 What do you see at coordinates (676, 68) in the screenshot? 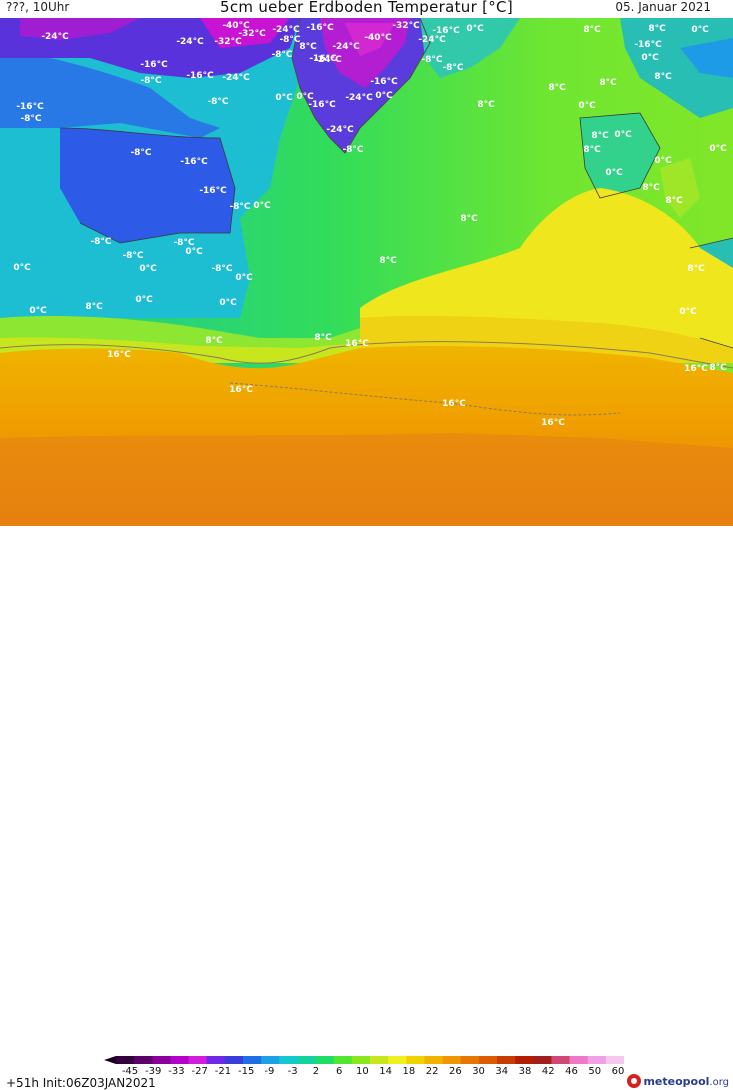
I see `scandinavia-cool` at bounding box center [676, 68].